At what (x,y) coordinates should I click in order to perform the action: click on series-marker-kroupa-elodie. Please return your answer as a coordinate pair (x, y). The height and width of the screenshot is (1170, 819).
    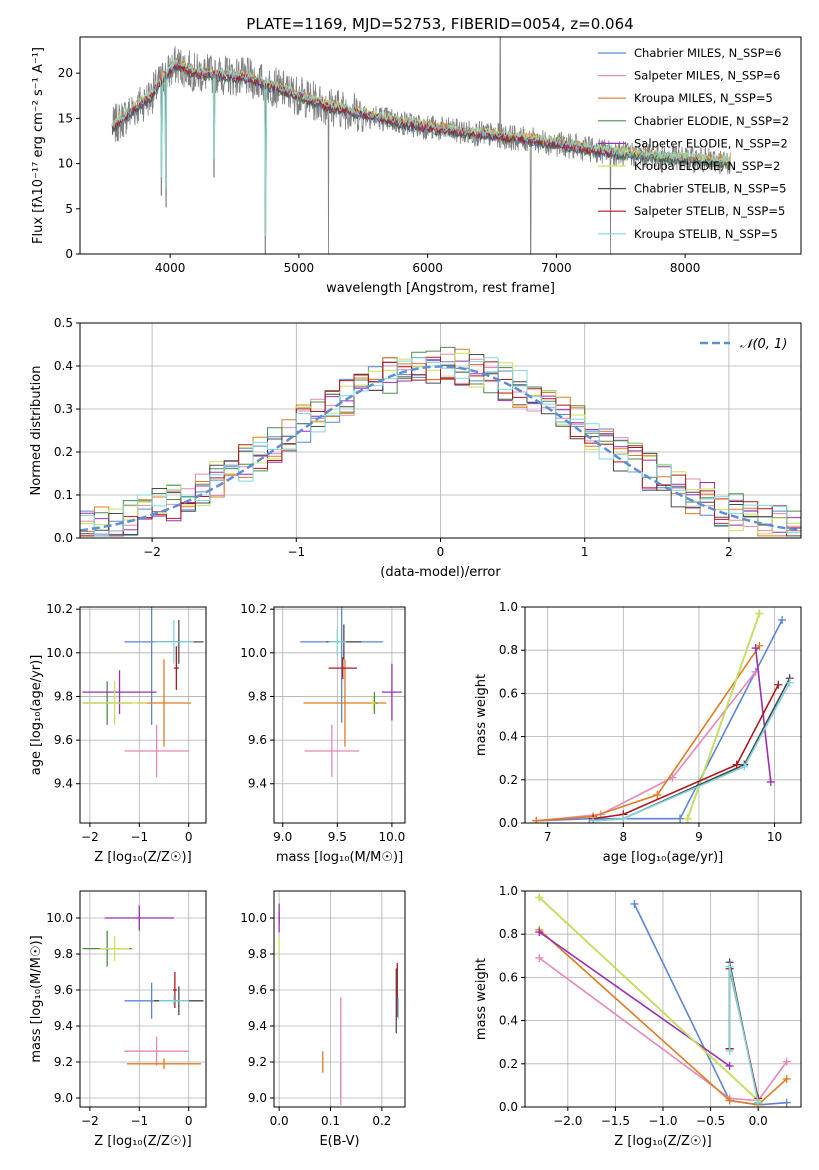
    Looking at the image, I should click on (539, 897).